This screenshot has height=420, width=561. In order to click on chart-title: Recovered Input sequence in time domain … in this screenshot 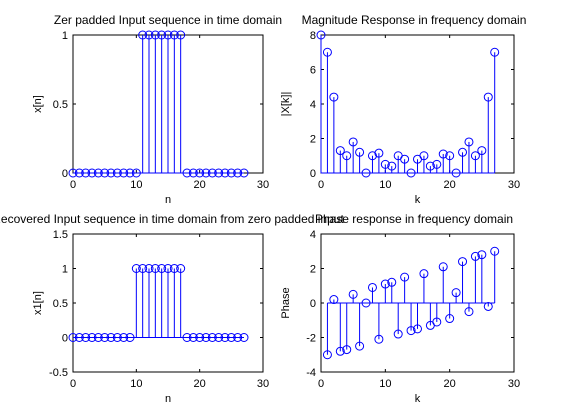, I will do `click(172, 219)`.